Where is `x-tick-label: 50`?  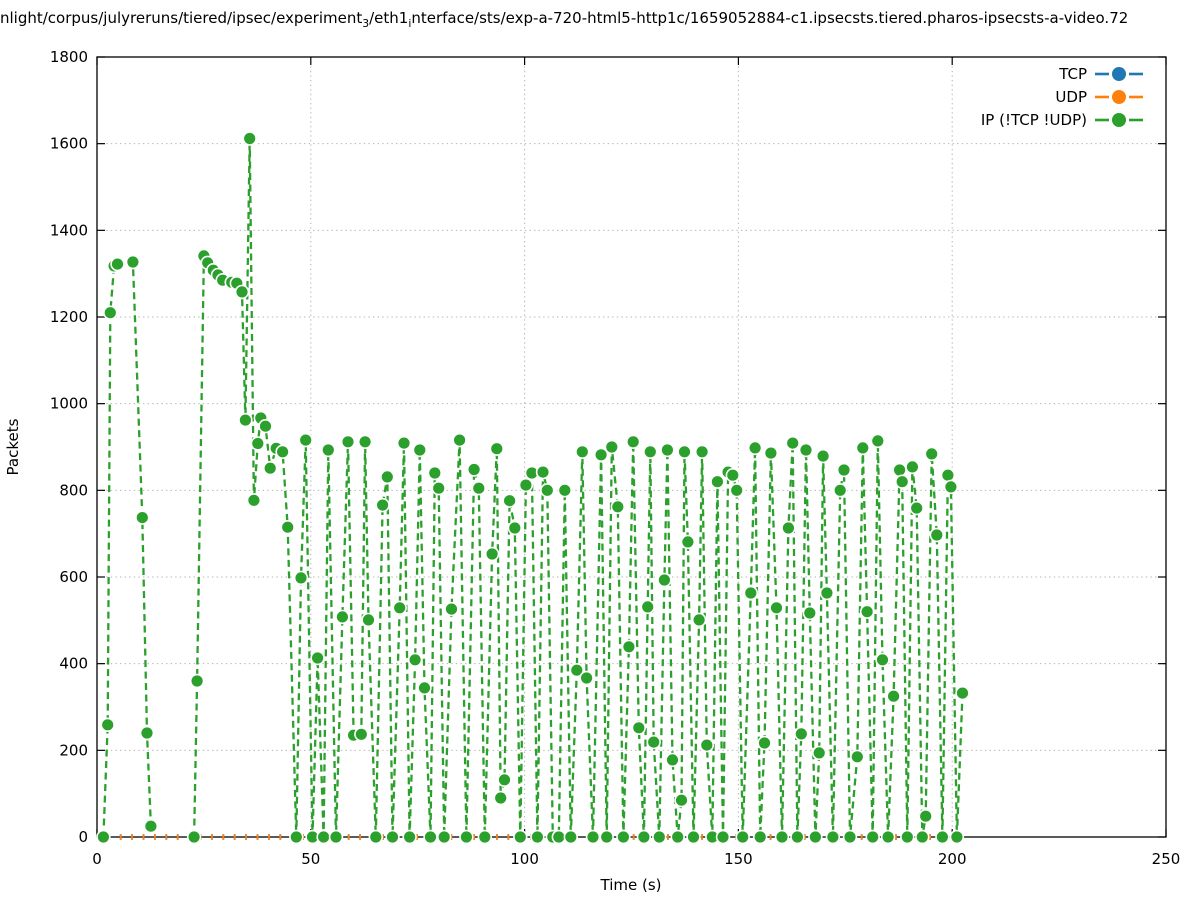
x-tick-label: 50 is located at coordinates (310, 859).